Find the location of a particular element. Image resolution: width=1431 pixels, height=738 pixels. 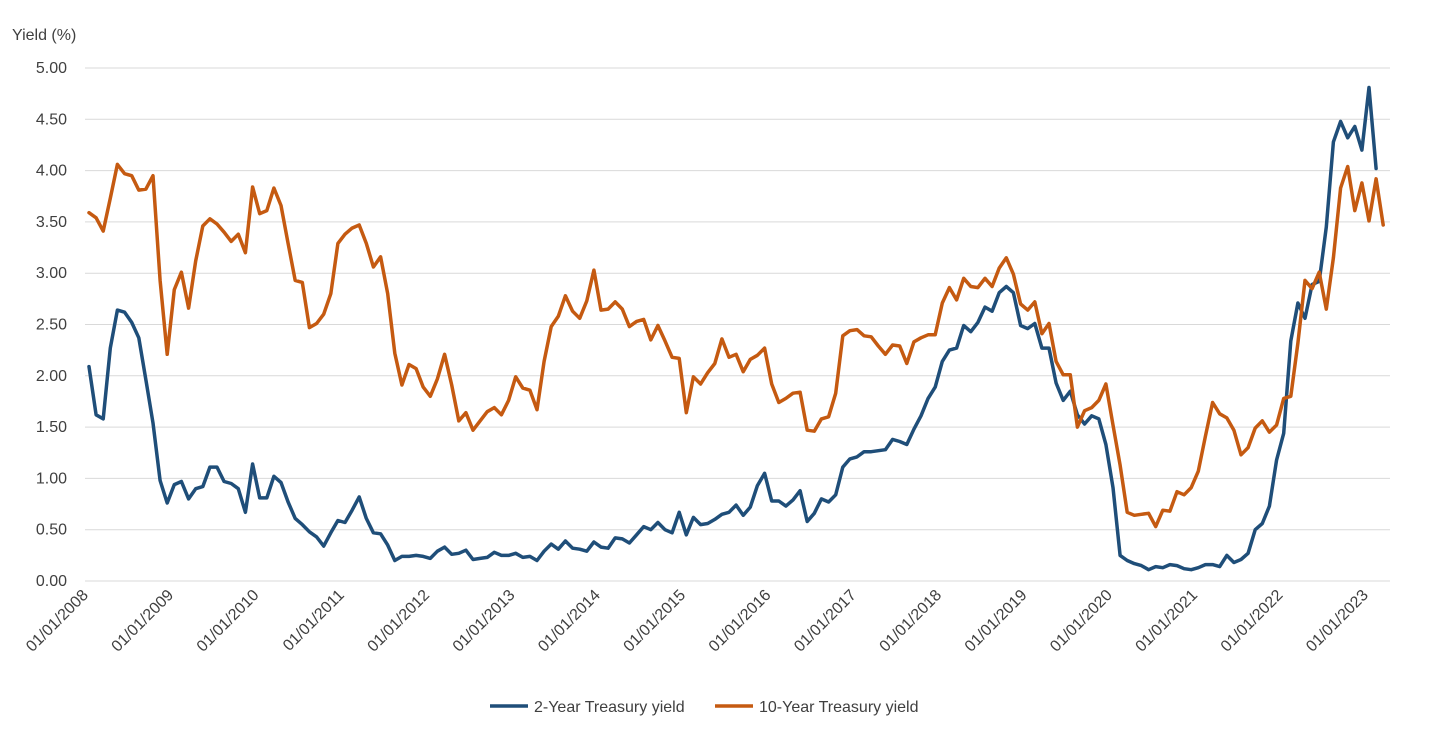

y-tick-label: 3.00 is located at coordinates (51, 273).